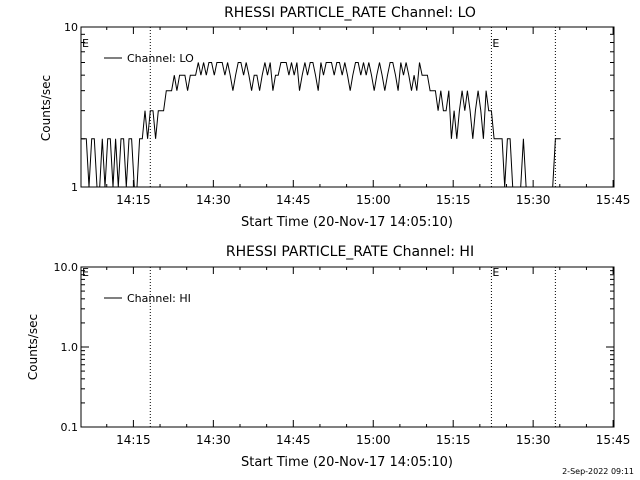  What do you see at coordinates (160, 58) in the screenshot?
I see `chart-lo-legend-label: Channel: LO` at bounding box center [160, 58].